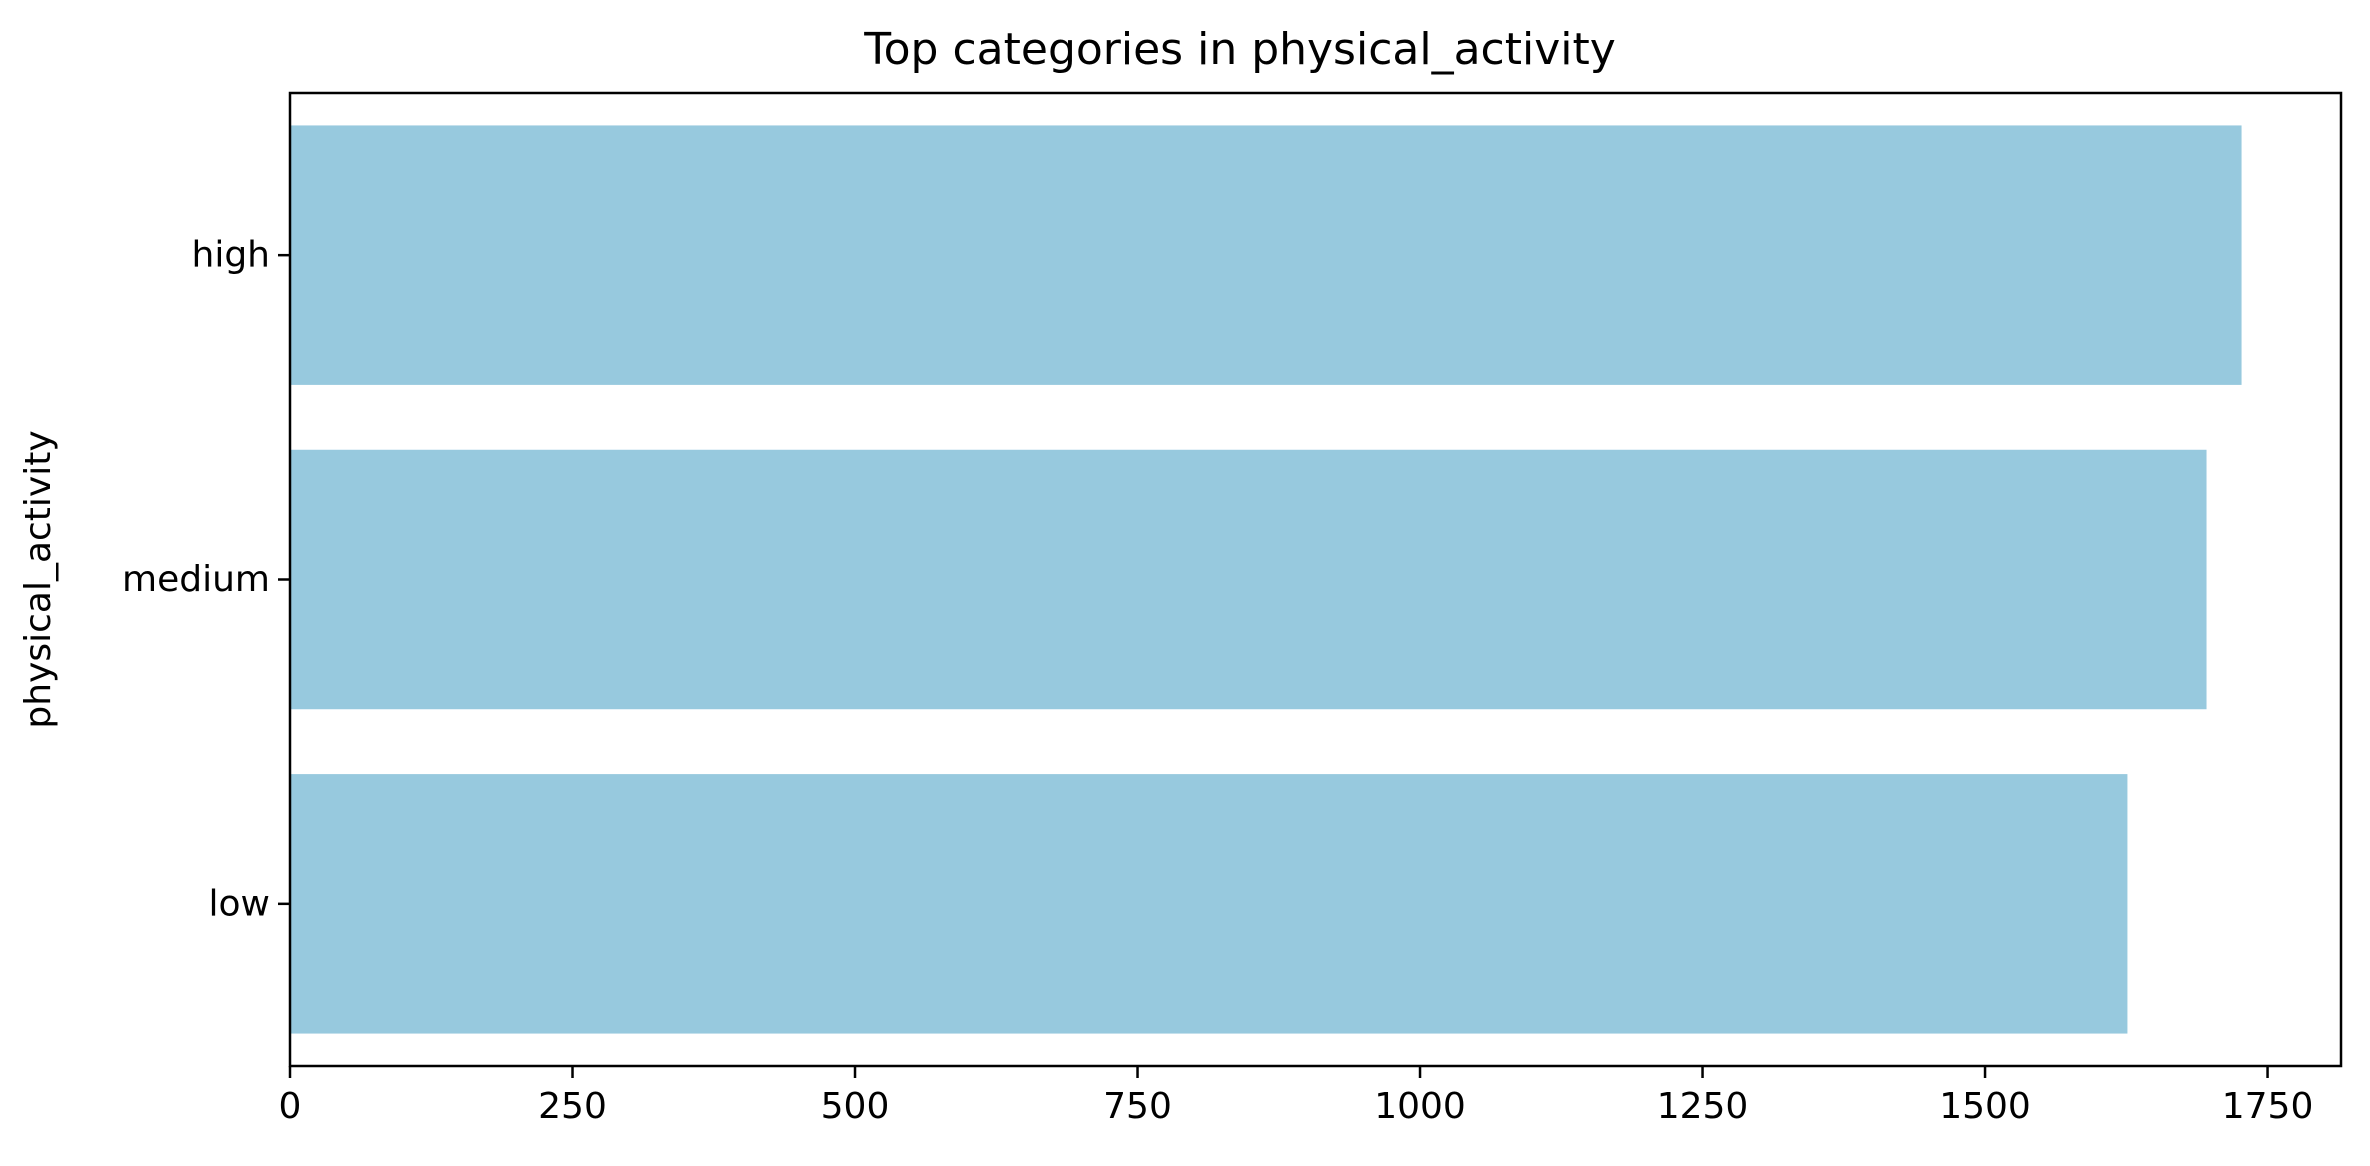  What do you see at coordinates (1239, 49) in the screenshot?
I see `chart-title: Top categories in physical_activity` at bounding box center [1239, 49].